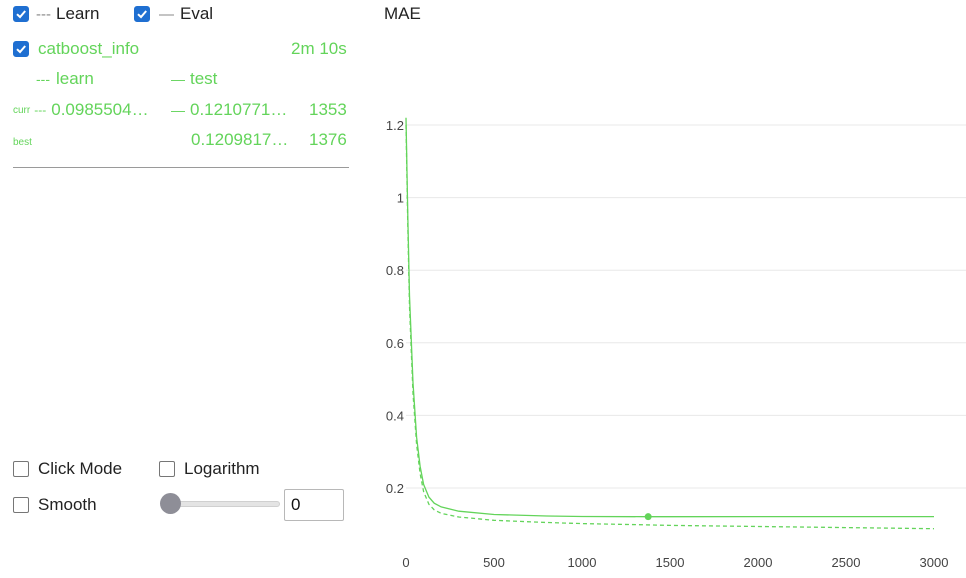 This screenshot has width=966, height=578. What do you see at coordinates (78, 13) in the screenshot?
I see `learn-label: Learn` at bounding box center [78, 13].